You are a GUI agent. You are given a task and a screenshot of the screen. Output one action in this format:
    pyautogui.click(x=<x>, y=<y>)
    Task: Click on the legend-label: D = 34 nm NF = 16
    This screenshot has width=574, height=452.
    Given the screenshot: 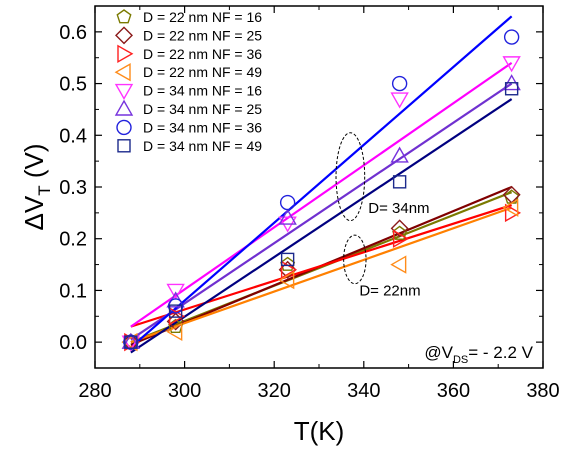 What is the action you would take?
    pyautogui.click(x=202, y=91)
    